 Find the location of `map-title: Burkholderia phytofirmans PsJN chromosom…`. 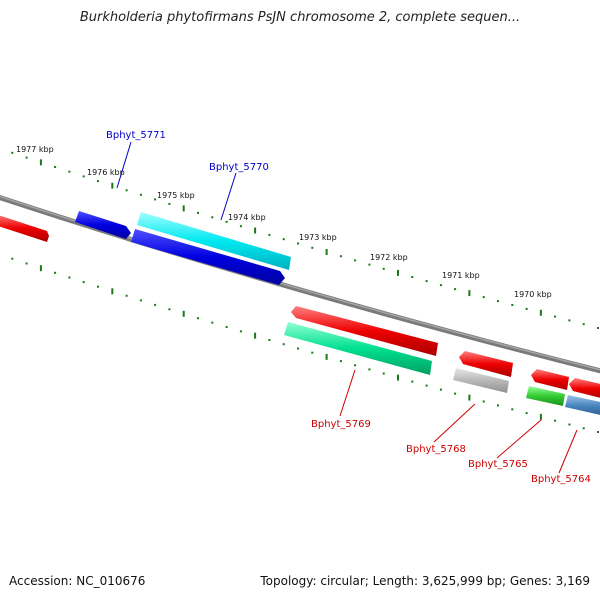

map-title: Burkholderia phytofirmans PsJN chromosom… is located at coordinates (300, 17).